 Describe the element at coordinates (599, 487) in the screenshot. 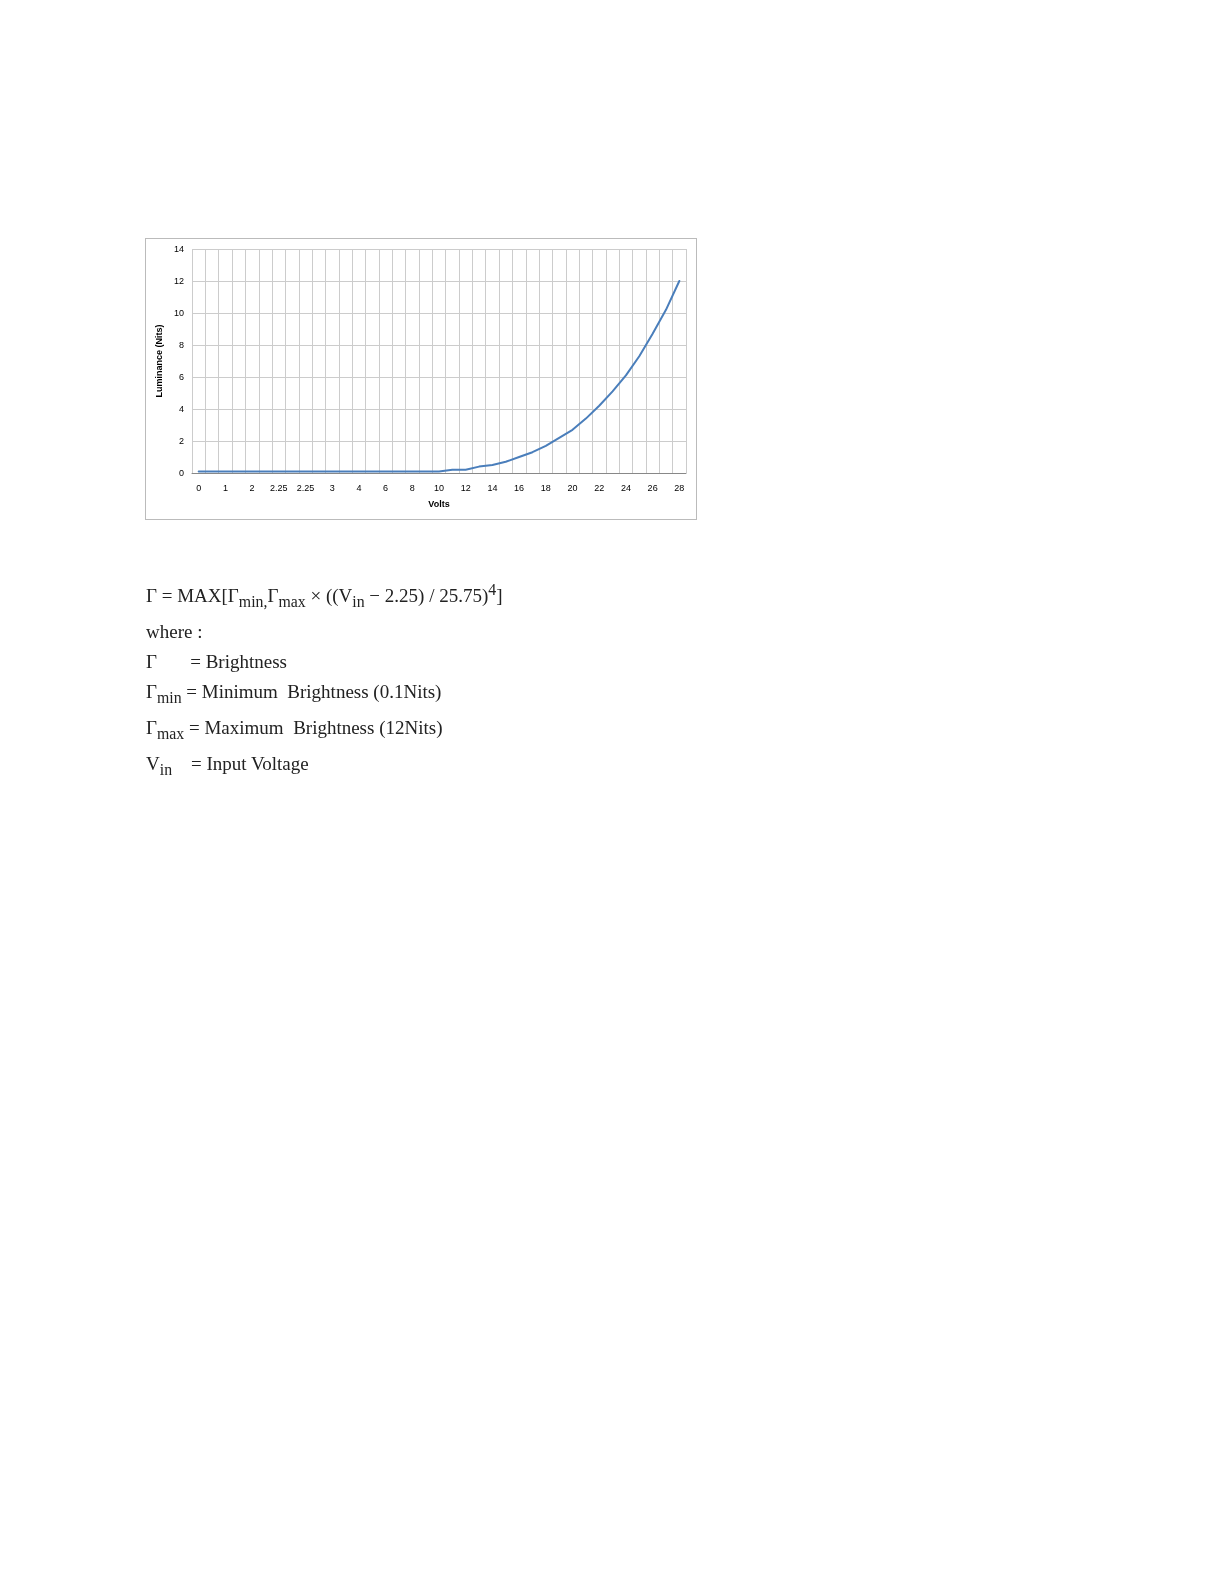

I see `x-tick-label: 22` at that location.